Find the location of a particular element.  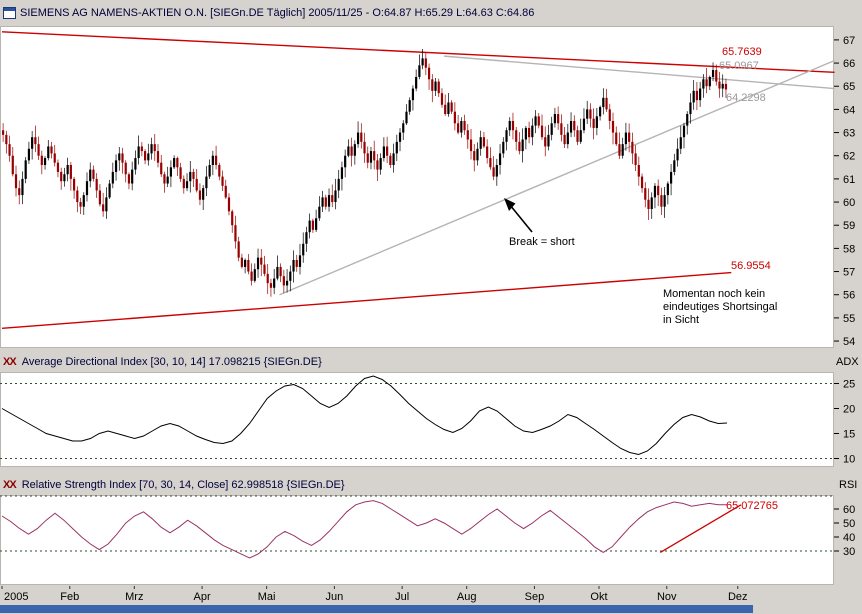

gray-upper-value-label: 65.0967 is located at coordinates (739, 66).